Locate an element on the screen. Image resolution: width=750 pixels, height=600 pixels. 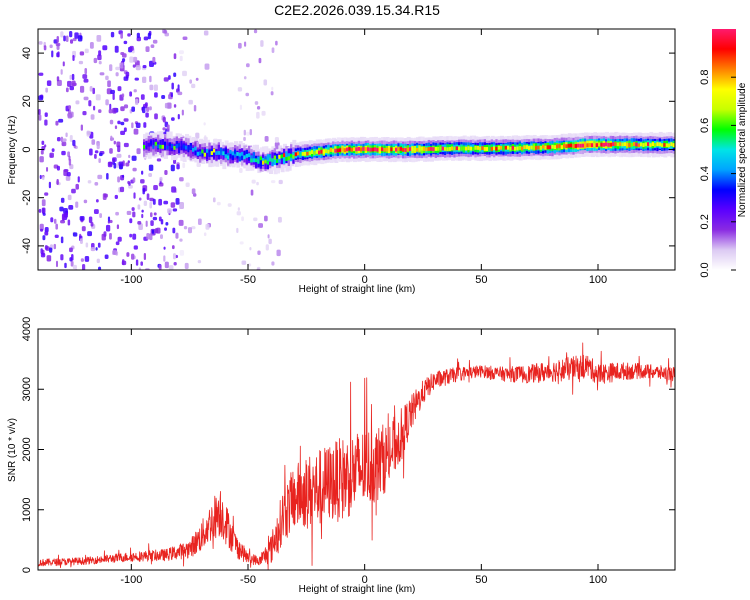
colorbar-tick-label: 0.6 is located at coordinates (705, 125).